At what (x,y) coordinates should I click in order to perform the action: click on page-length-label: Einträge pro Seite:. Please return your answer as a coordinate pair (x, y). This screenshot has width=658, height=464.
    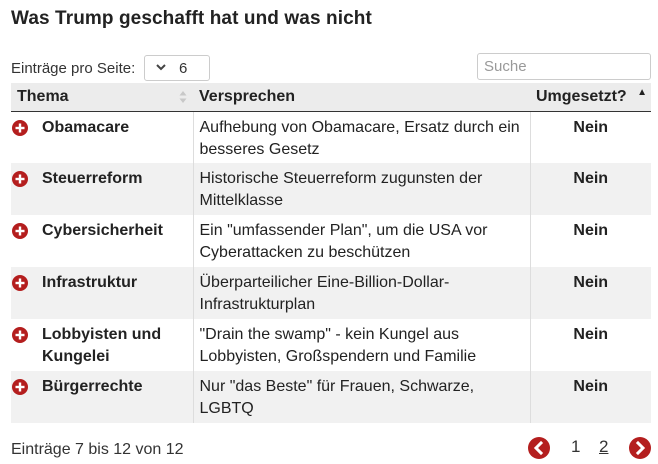
    Looking at the image, I should click on (73, 68).